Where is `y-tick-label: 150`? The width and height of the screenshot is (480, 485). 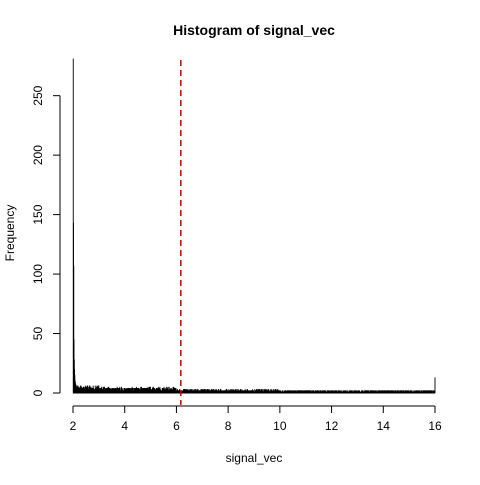
y-tick-label: 150 is located at coordinates (38, 214).